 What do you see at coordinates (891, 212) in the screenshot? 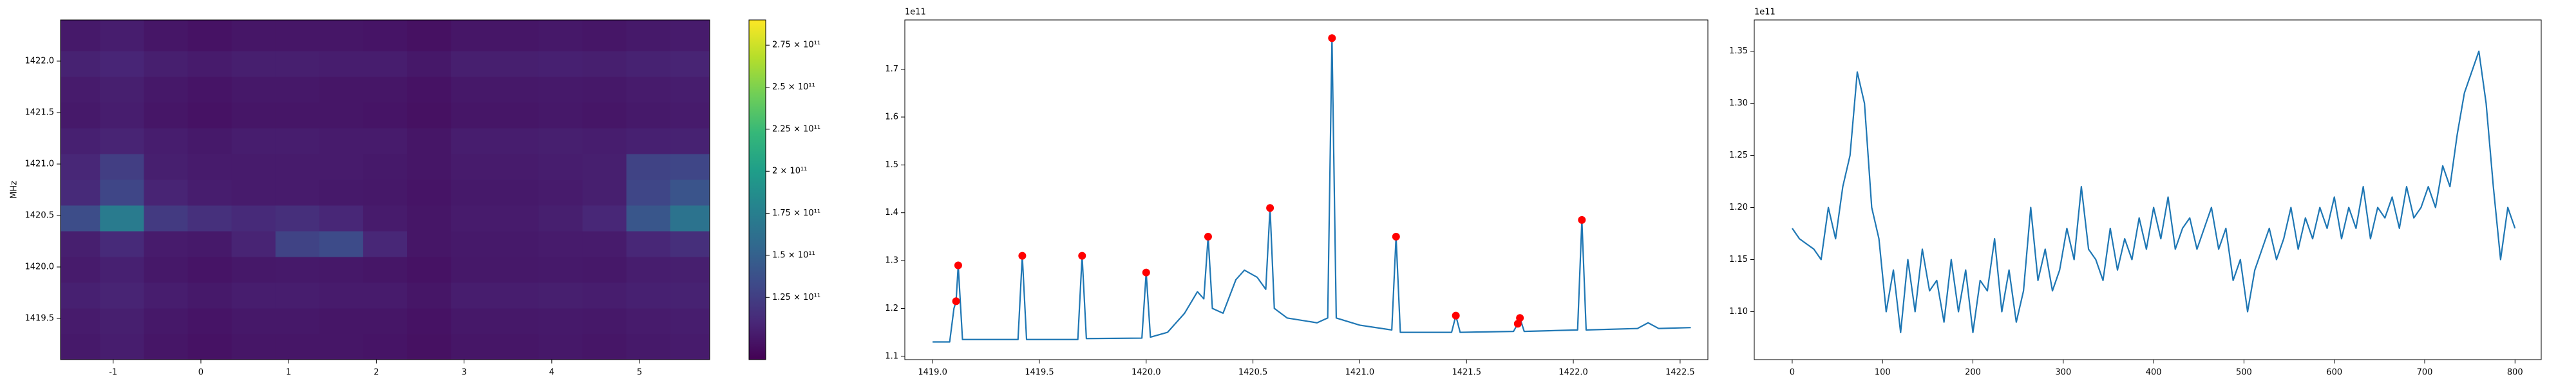
I see `y-tick-label: 1.4` at bounding box center [891, 212].